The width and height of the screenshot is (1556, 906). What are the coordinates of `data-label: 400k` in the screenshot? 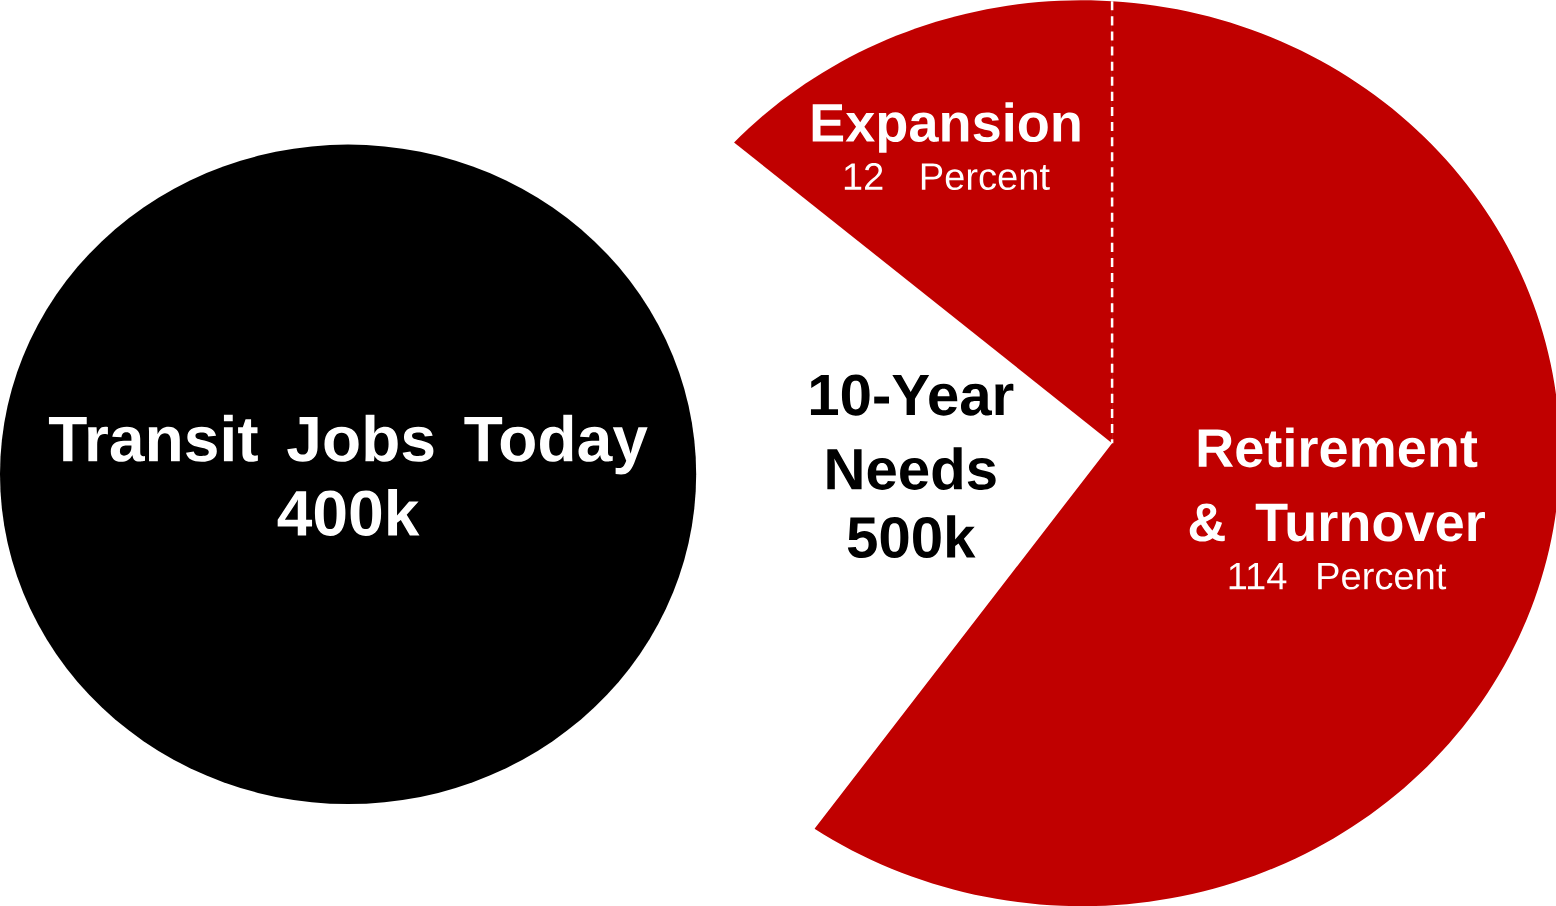 It's located at (348, 512).